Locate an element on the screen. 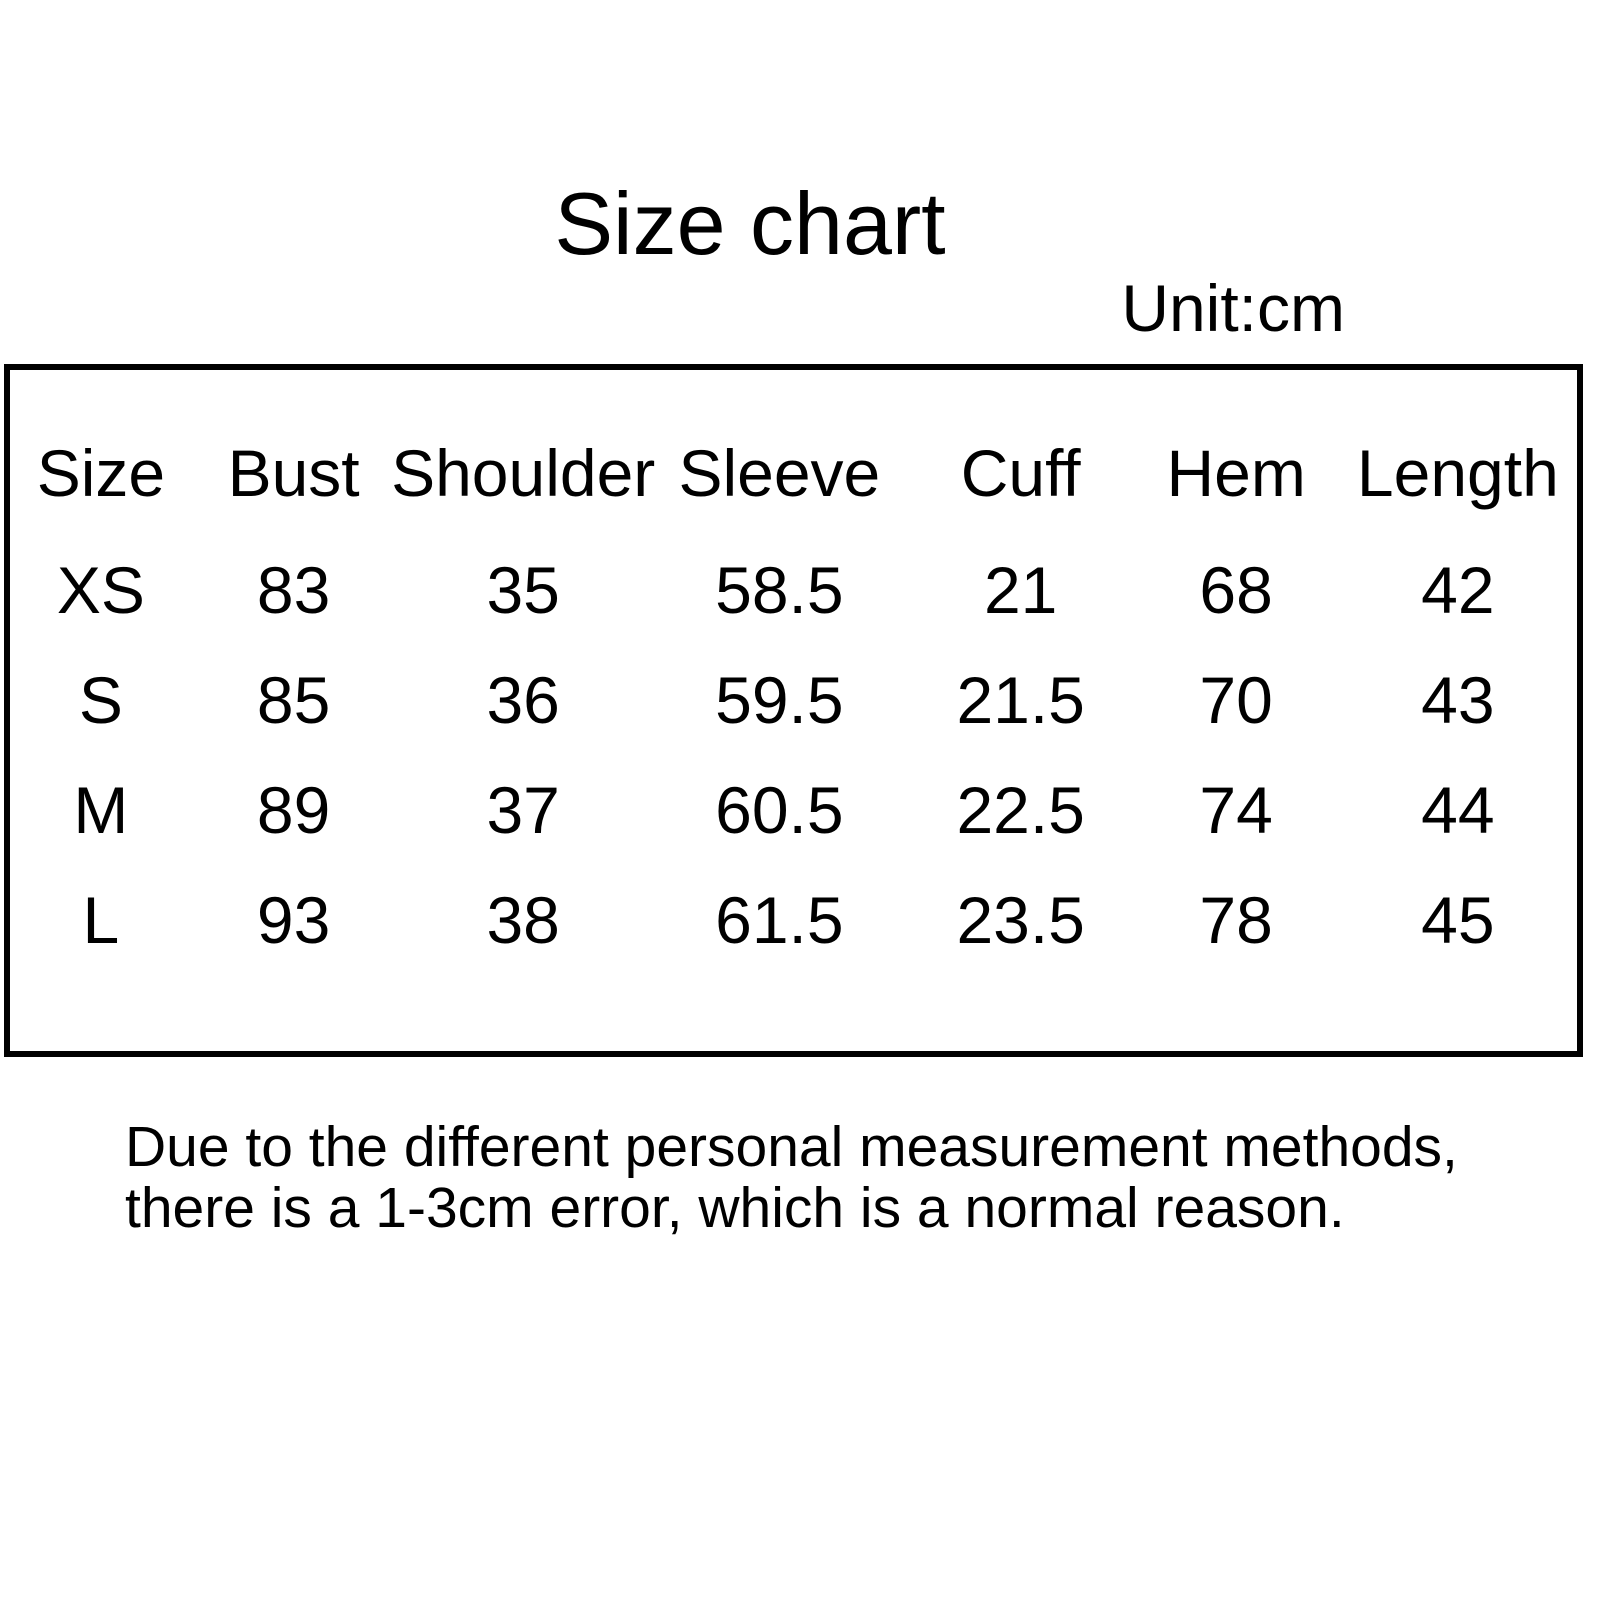 This screenshot has height=1600, width=1600. row-label-xs: XS is located at coordinates (100, 590).